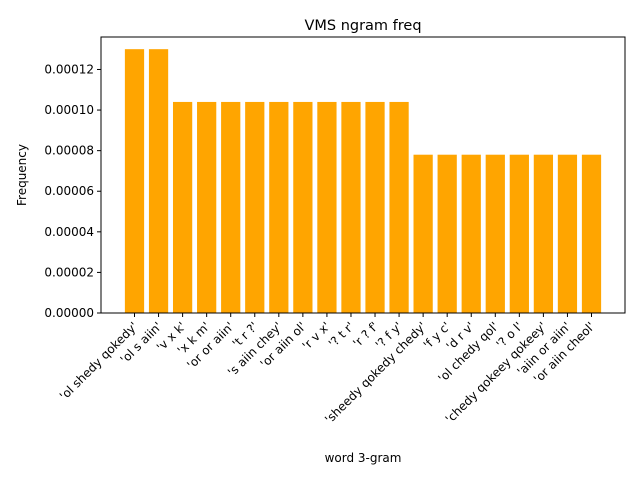  I want to click on y-tick-label: 0.00000, so click(69, 313).